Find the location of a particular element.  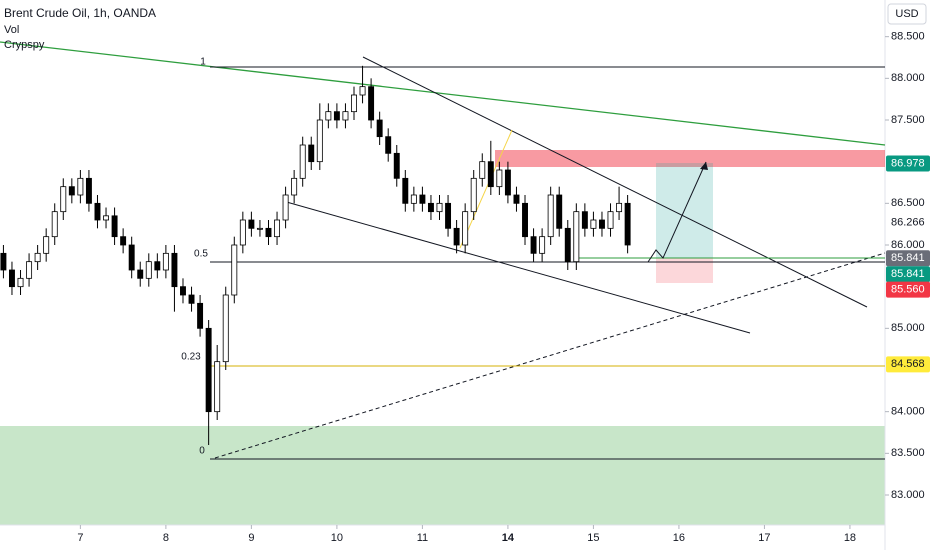

price-label: 86.266 is located at coordinates (908, 223).